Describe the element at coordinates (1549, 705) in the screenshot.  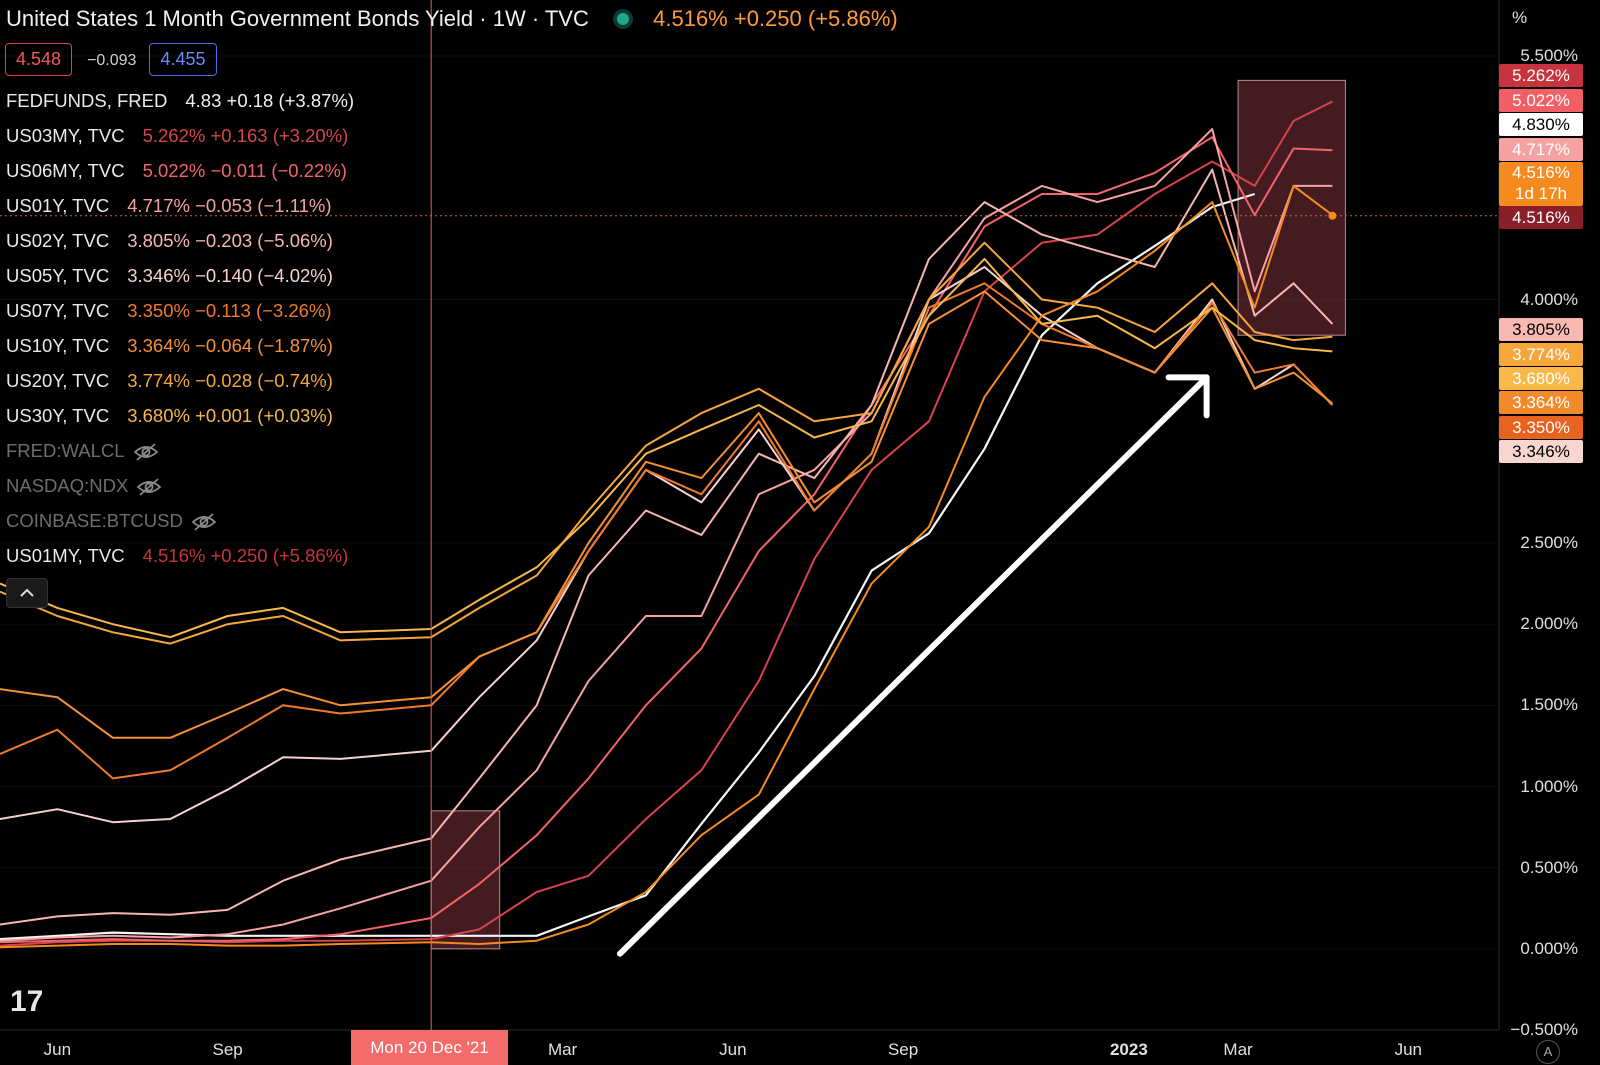
I see `price-tick-label-4: 1.500%` at that location.